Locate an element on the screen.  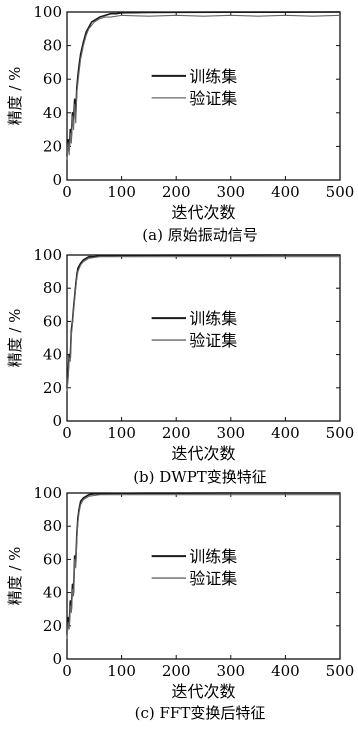
chart-caption: (a) 原始振动信号 is located at coordinates (199, 235).